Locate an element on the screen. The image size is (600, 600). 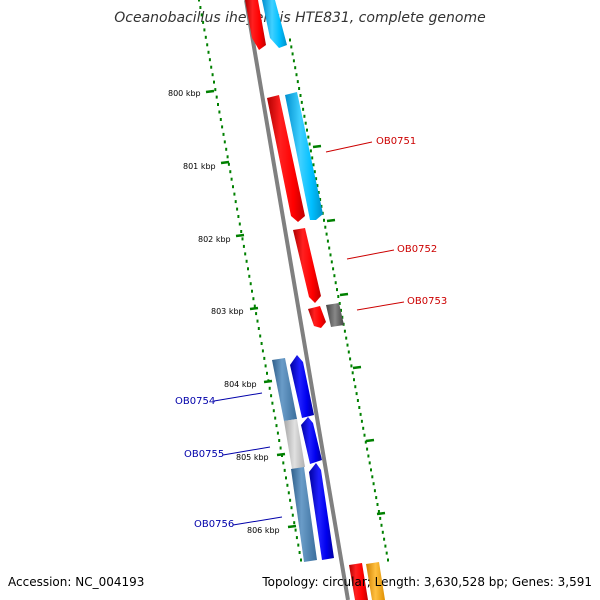
gene-label-ob0753: OB0753 is located at coordinates (427, 301).